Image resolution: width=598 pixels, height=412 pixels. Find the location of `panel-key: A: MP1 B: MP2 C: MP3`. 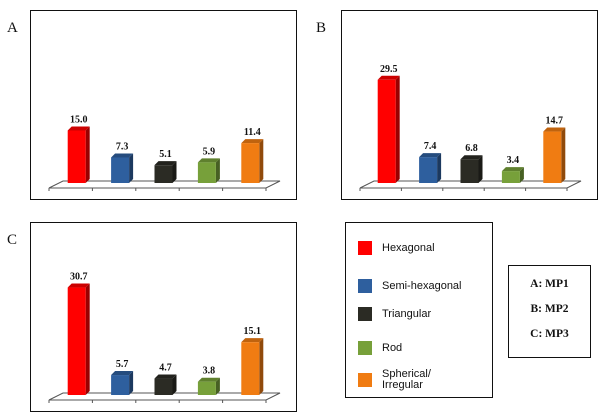

panel-key: A: MP1 B: MP2 C: MP3 is located at coordinates (549, 311).